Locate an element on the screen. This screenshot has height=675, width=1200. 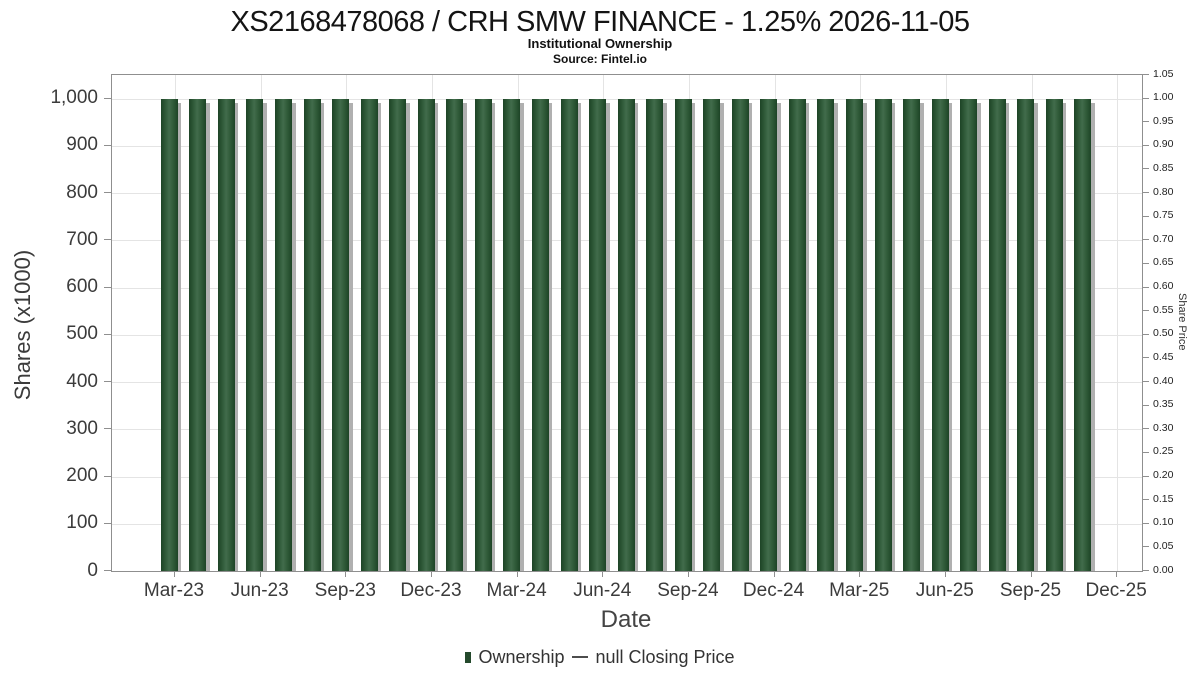
y-tick-label-right: 0.05 is located at coordinates (1163, 545).